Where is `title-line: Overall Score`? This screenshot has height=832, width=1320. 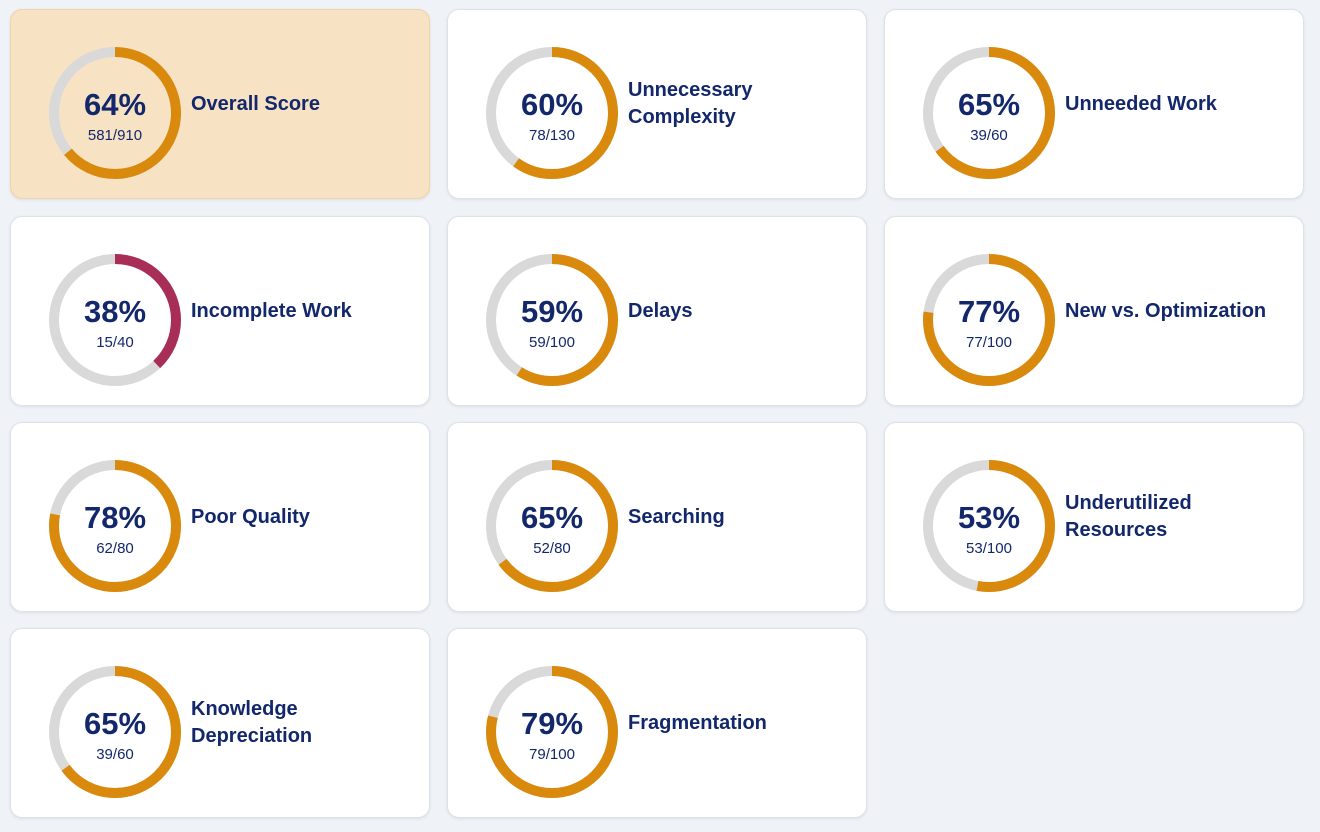 title-line: Overall Score is located at coordinates (255, 103).